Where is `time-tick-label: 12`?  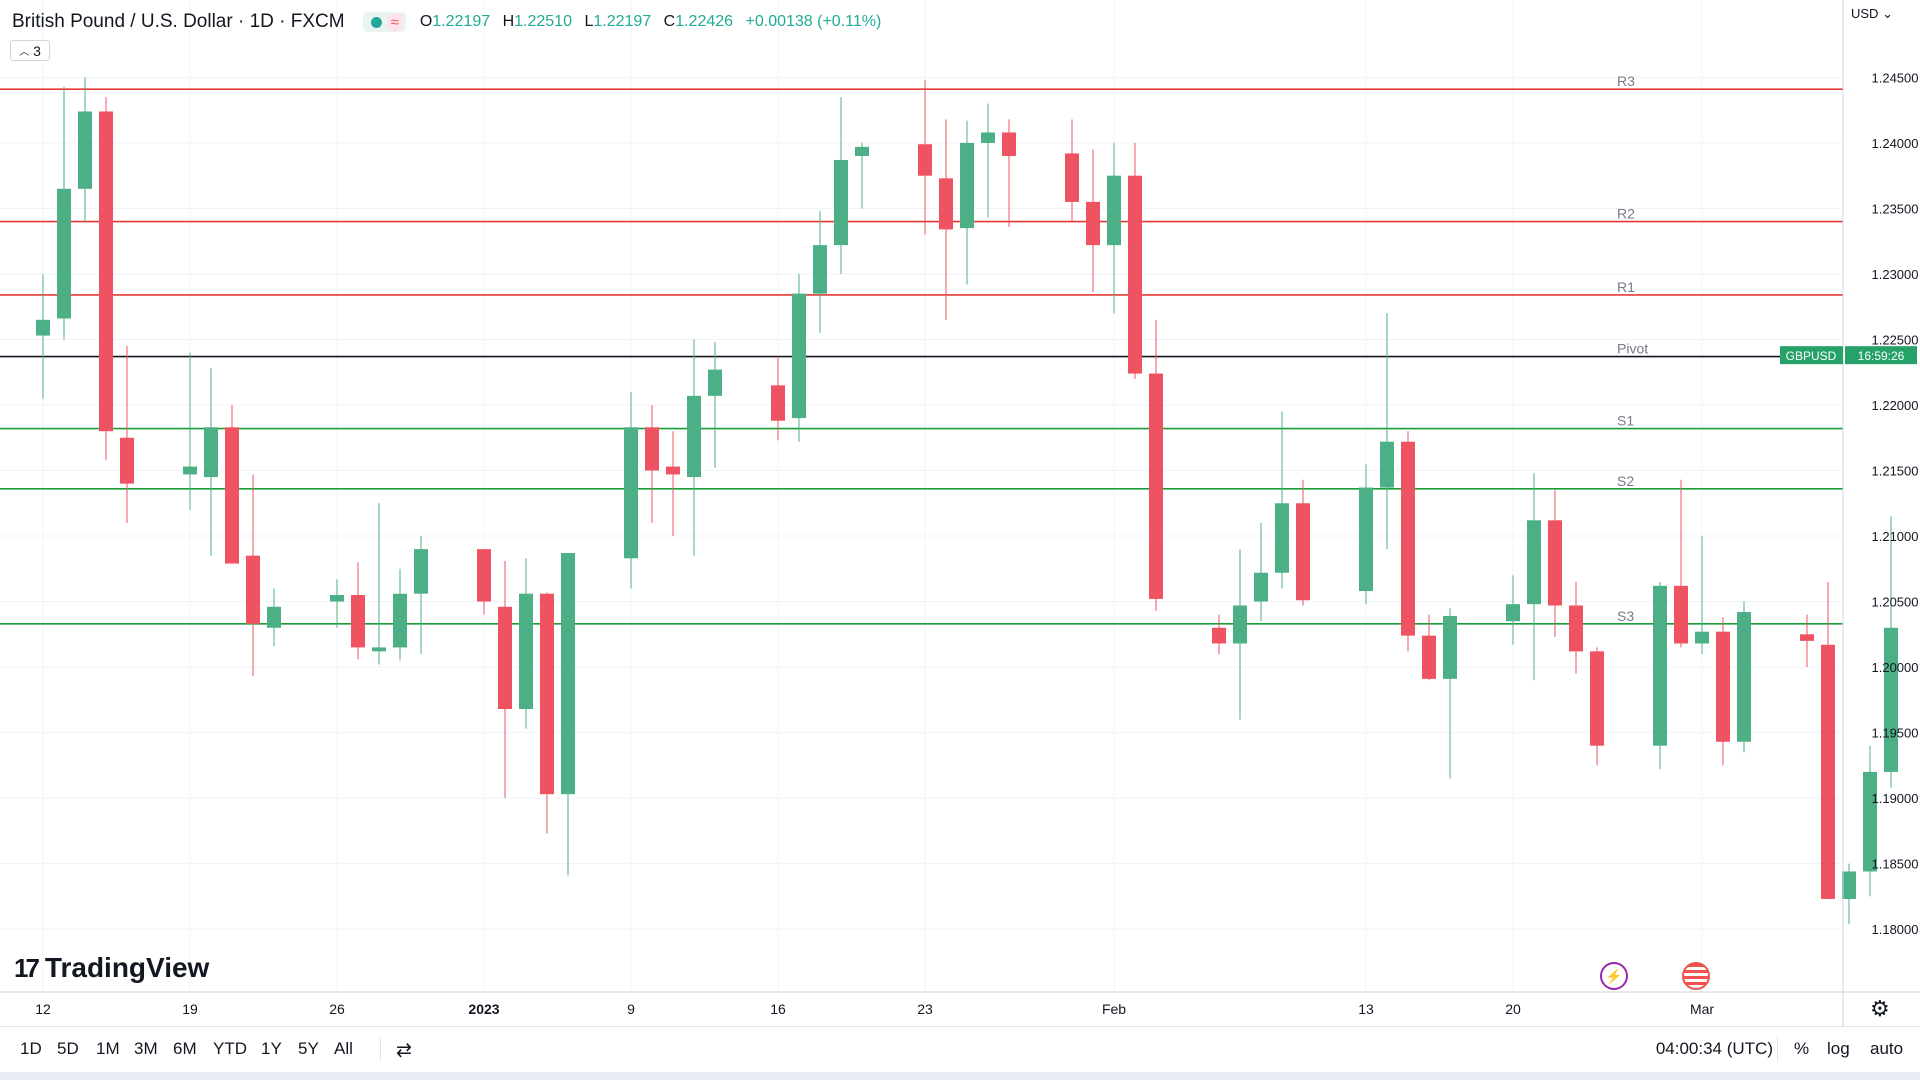
time-tick-label: 12 is located at coordinates (43, 1009).